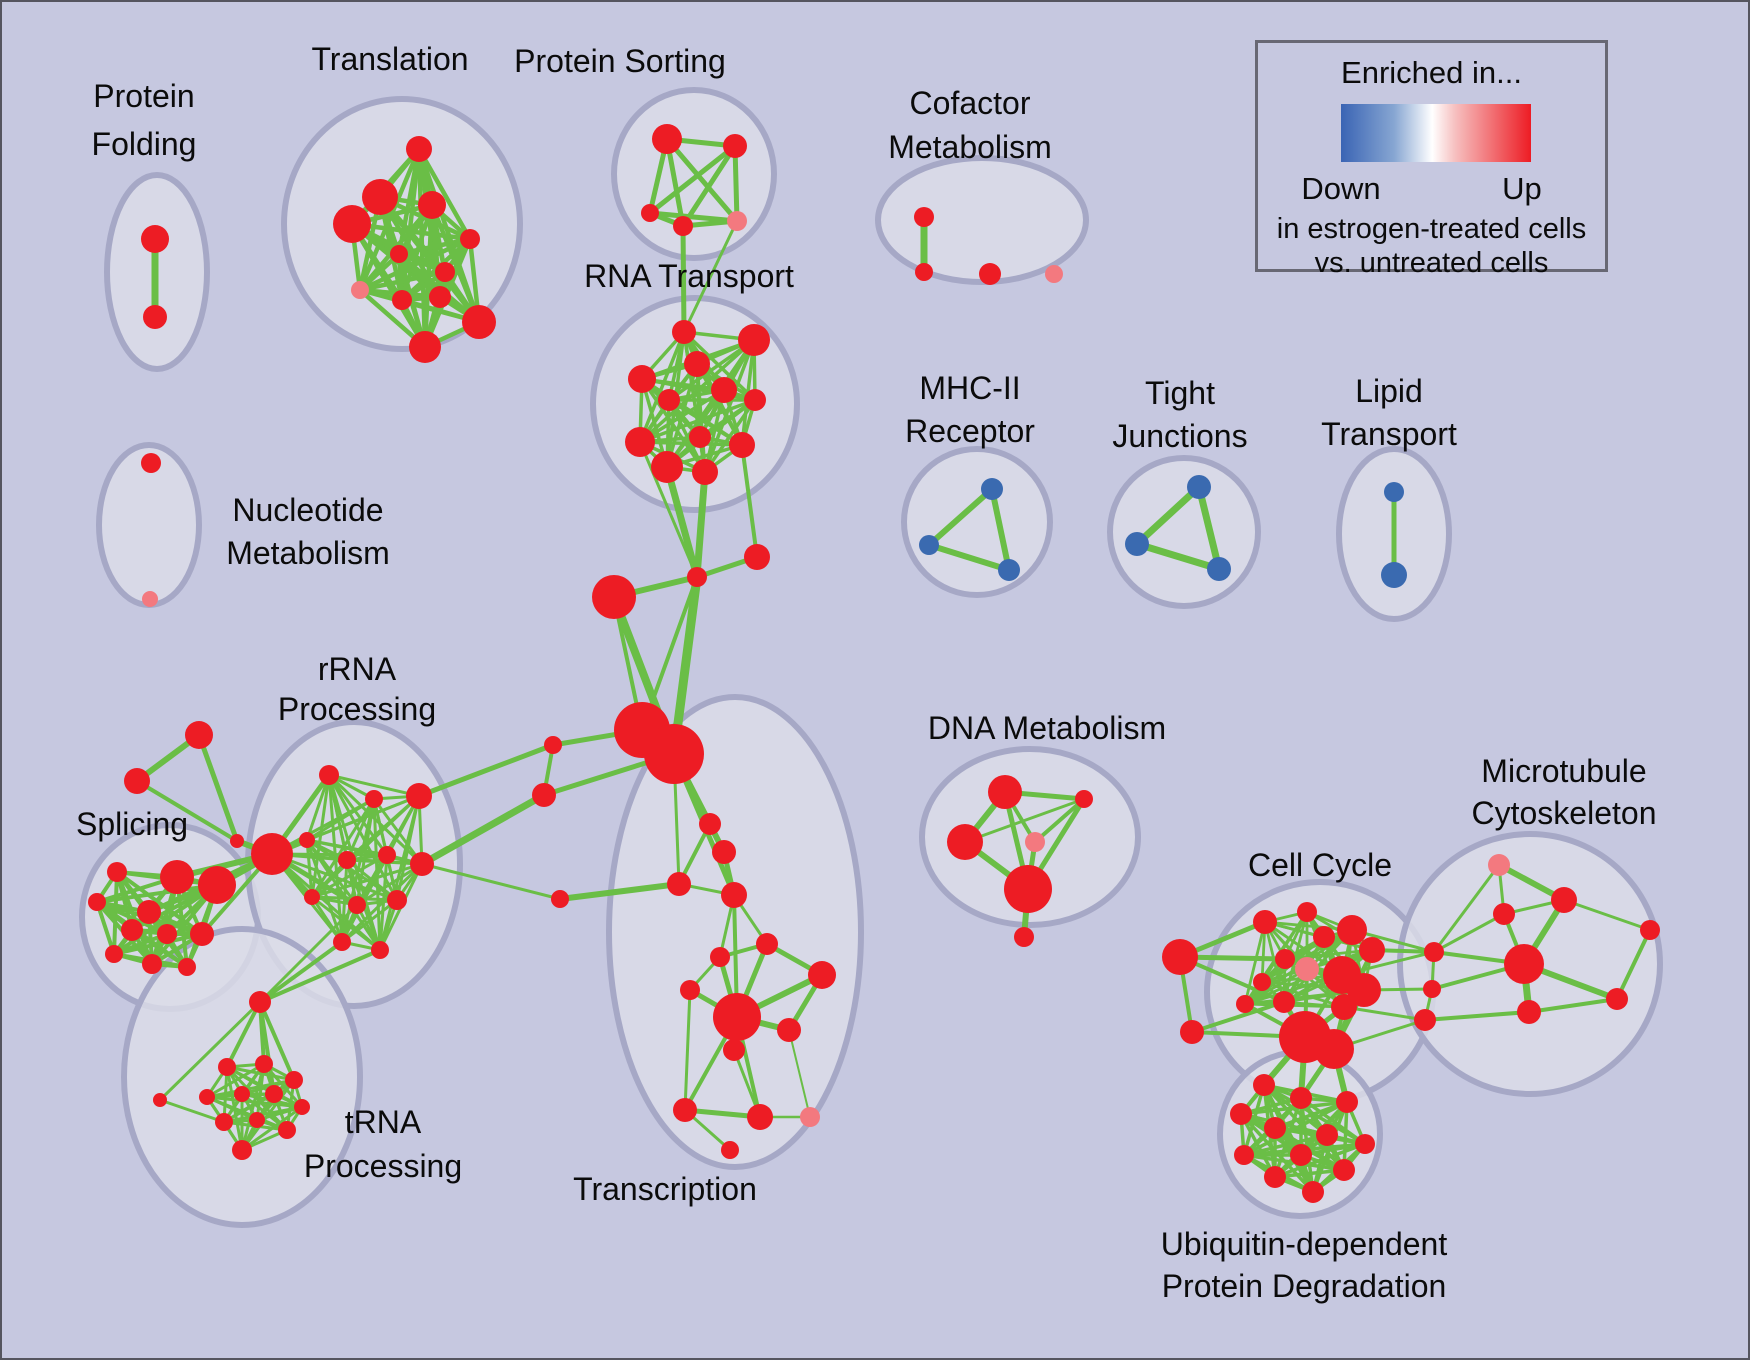 The image size is (1750, 1360). I want to click on cluster-label-cofactor-metabolism: Cofactor, so click(970, 103).